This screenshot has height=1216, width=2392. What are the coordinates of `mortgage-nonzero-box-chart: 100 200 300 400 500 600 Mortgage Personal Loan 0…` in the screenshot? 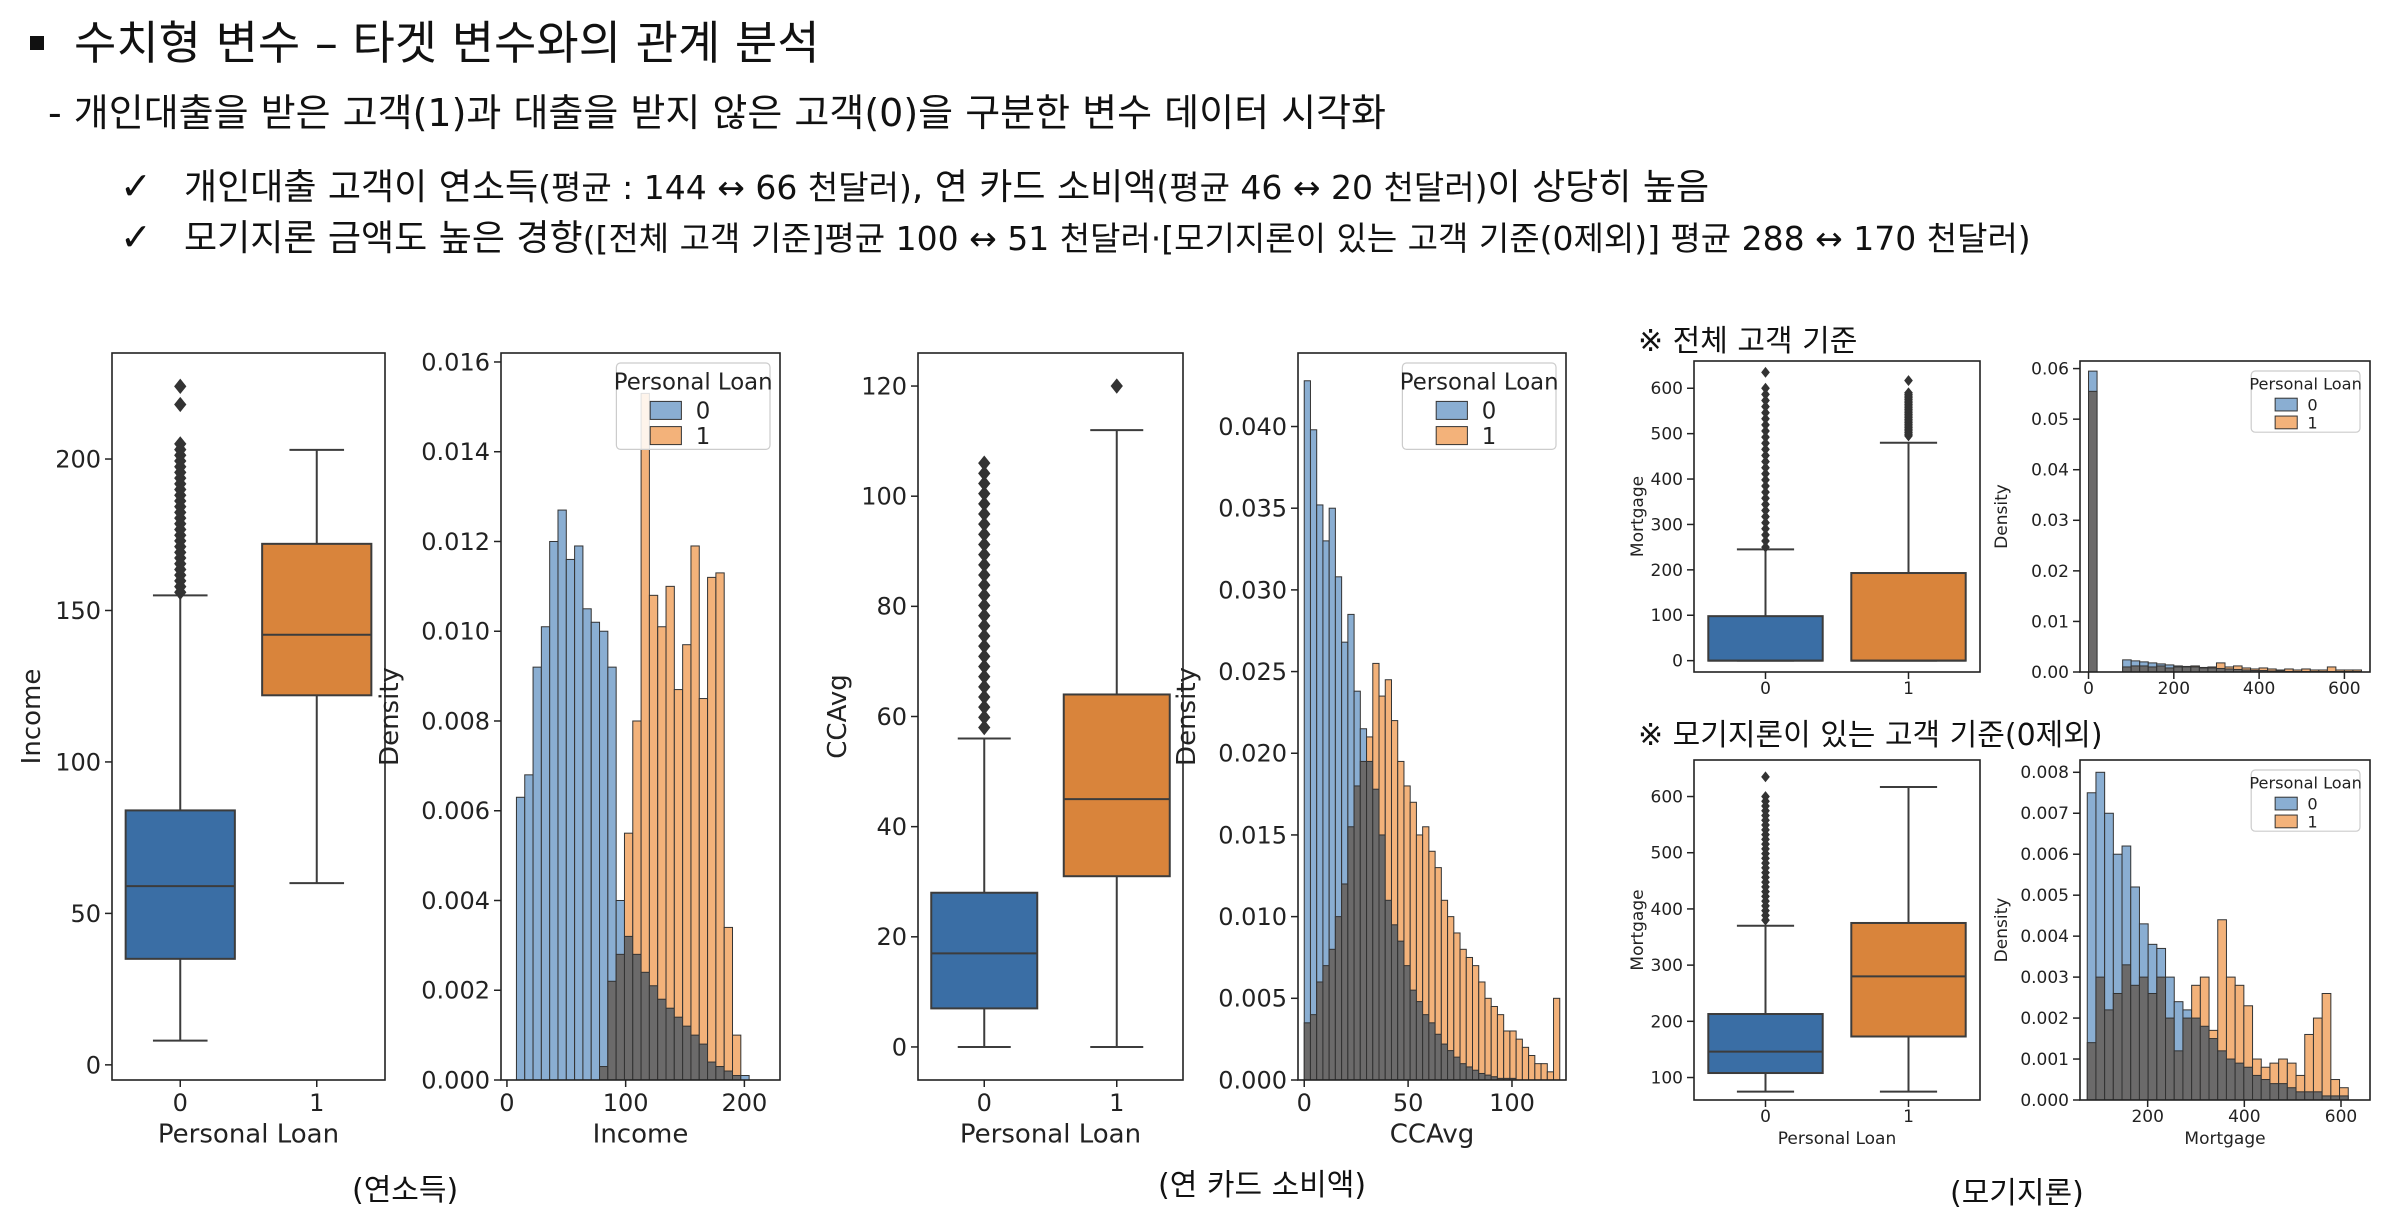 It's located at (1804, 954).